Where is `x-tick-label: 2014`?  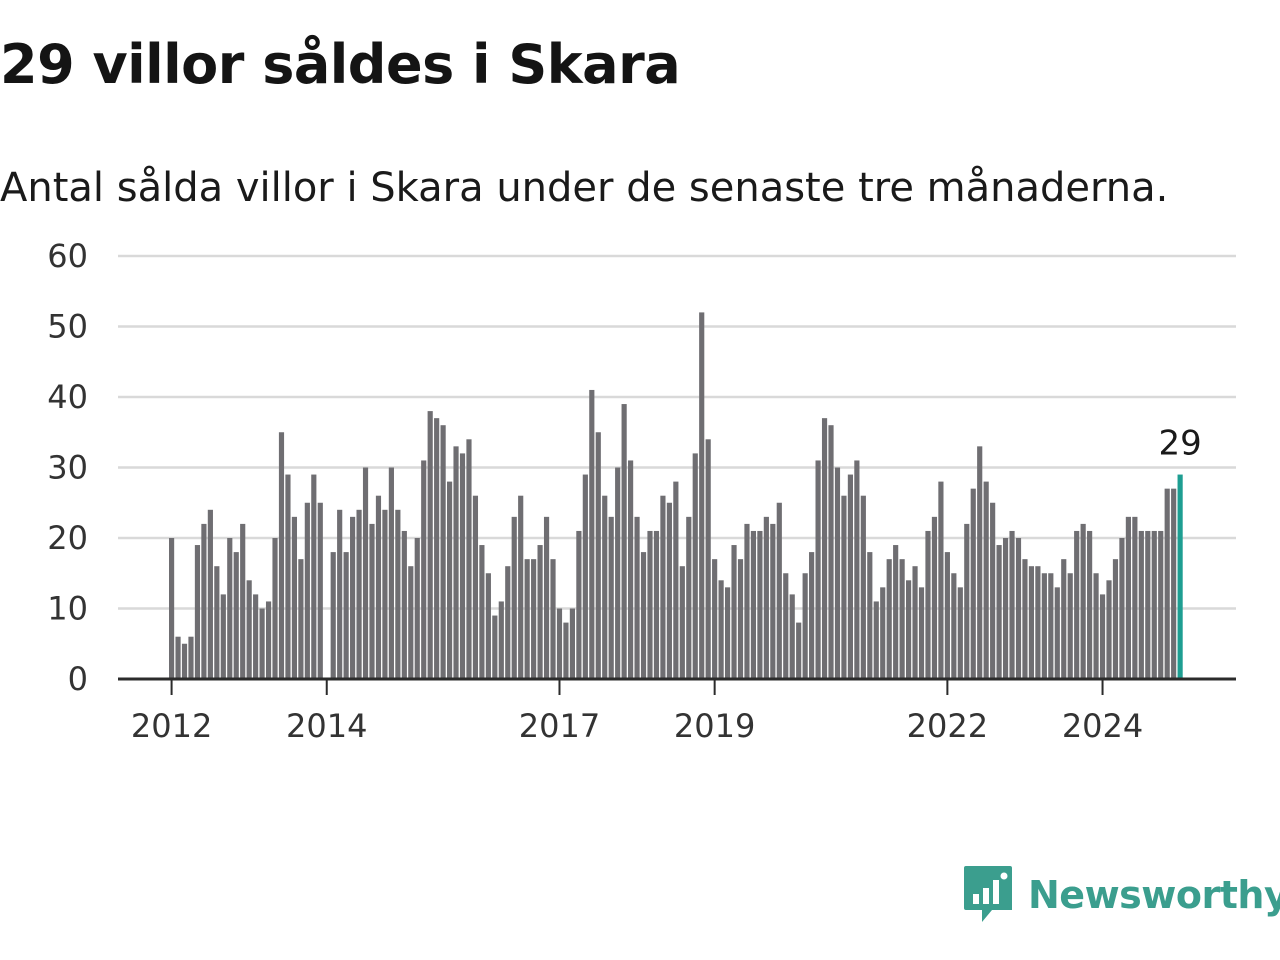
x-tick-label: 2014 is located at coordinates (326, 726).